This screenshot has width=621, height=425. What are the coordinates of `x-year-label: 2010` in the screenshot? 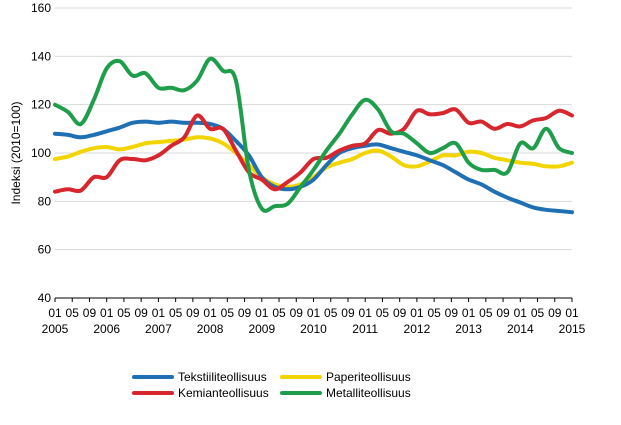 It's located at (313, 329).